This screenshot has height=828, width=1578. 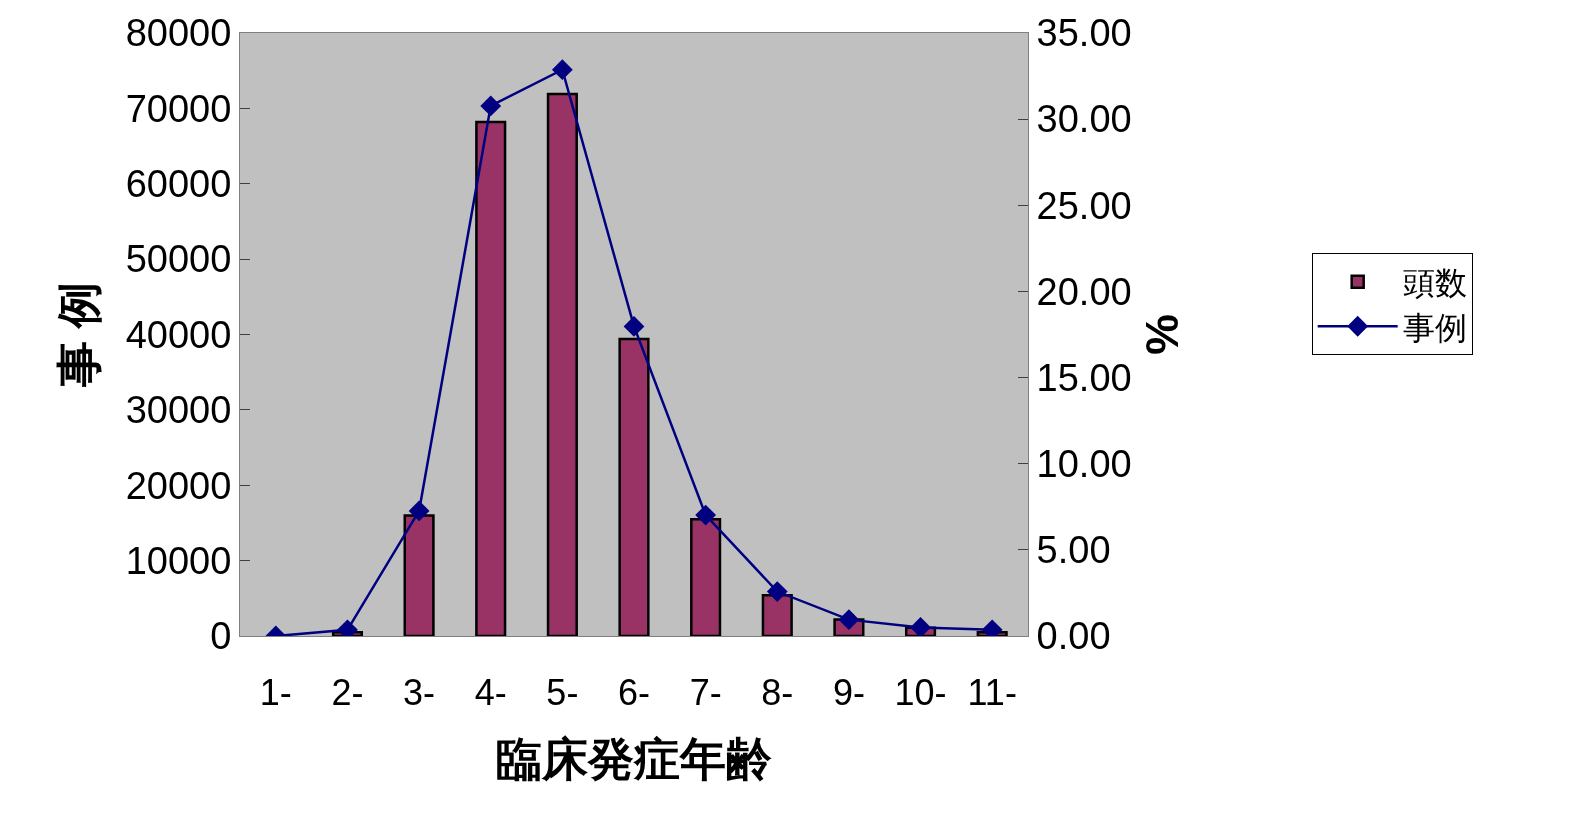 I want to click on x-tick-label: 2-, so click(x=347, y=693).